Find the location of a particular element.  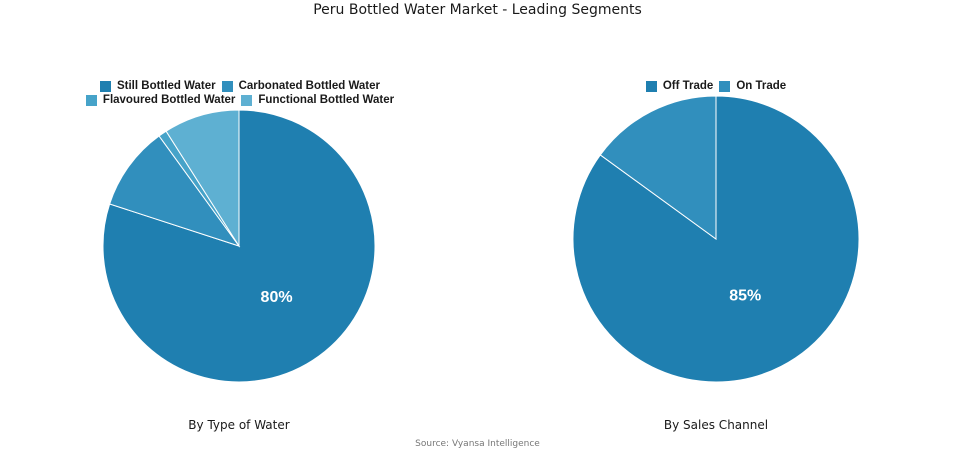

legend-item-still-bottled-water: Still Bottled Water is located at coordinates (157, 86).